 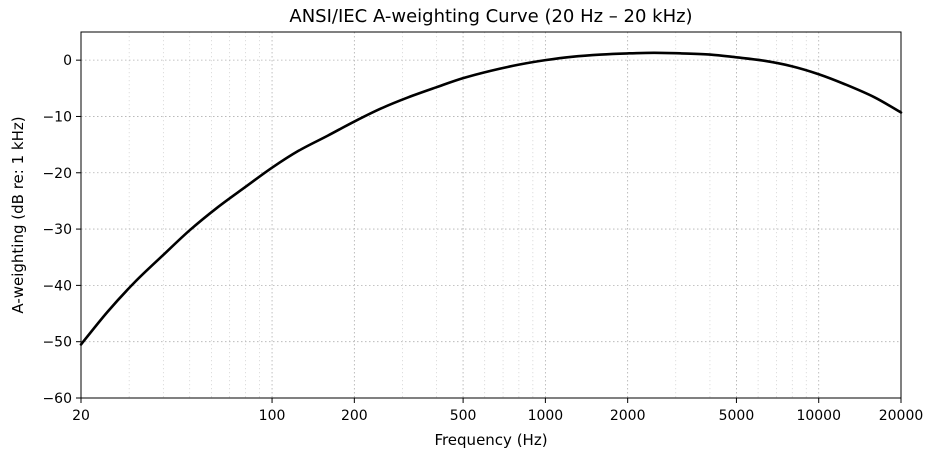 What do you see at coordinates (463, 416) in the screenshot?
I see `x-tick-label: 500` at bounding box center [463, 416].